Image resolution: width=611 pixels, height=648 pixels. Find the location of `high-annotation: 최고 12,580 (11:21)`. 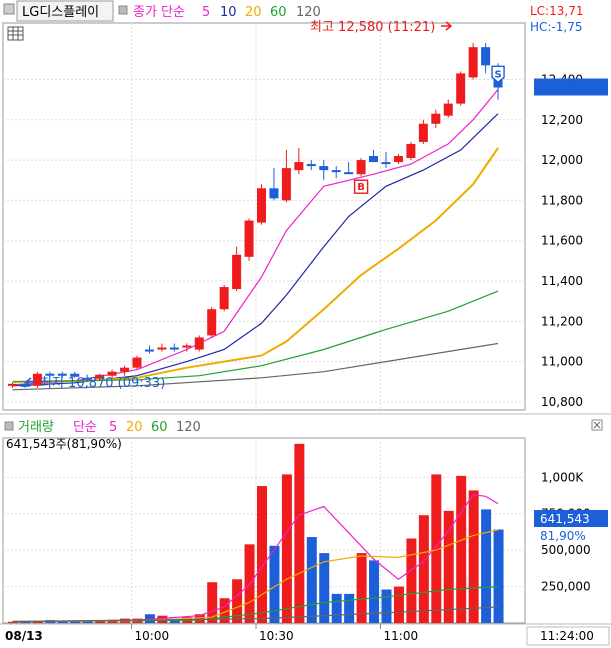

high-annotation: 최고 12,580 (11:21) is located at coordinates (372, 27).